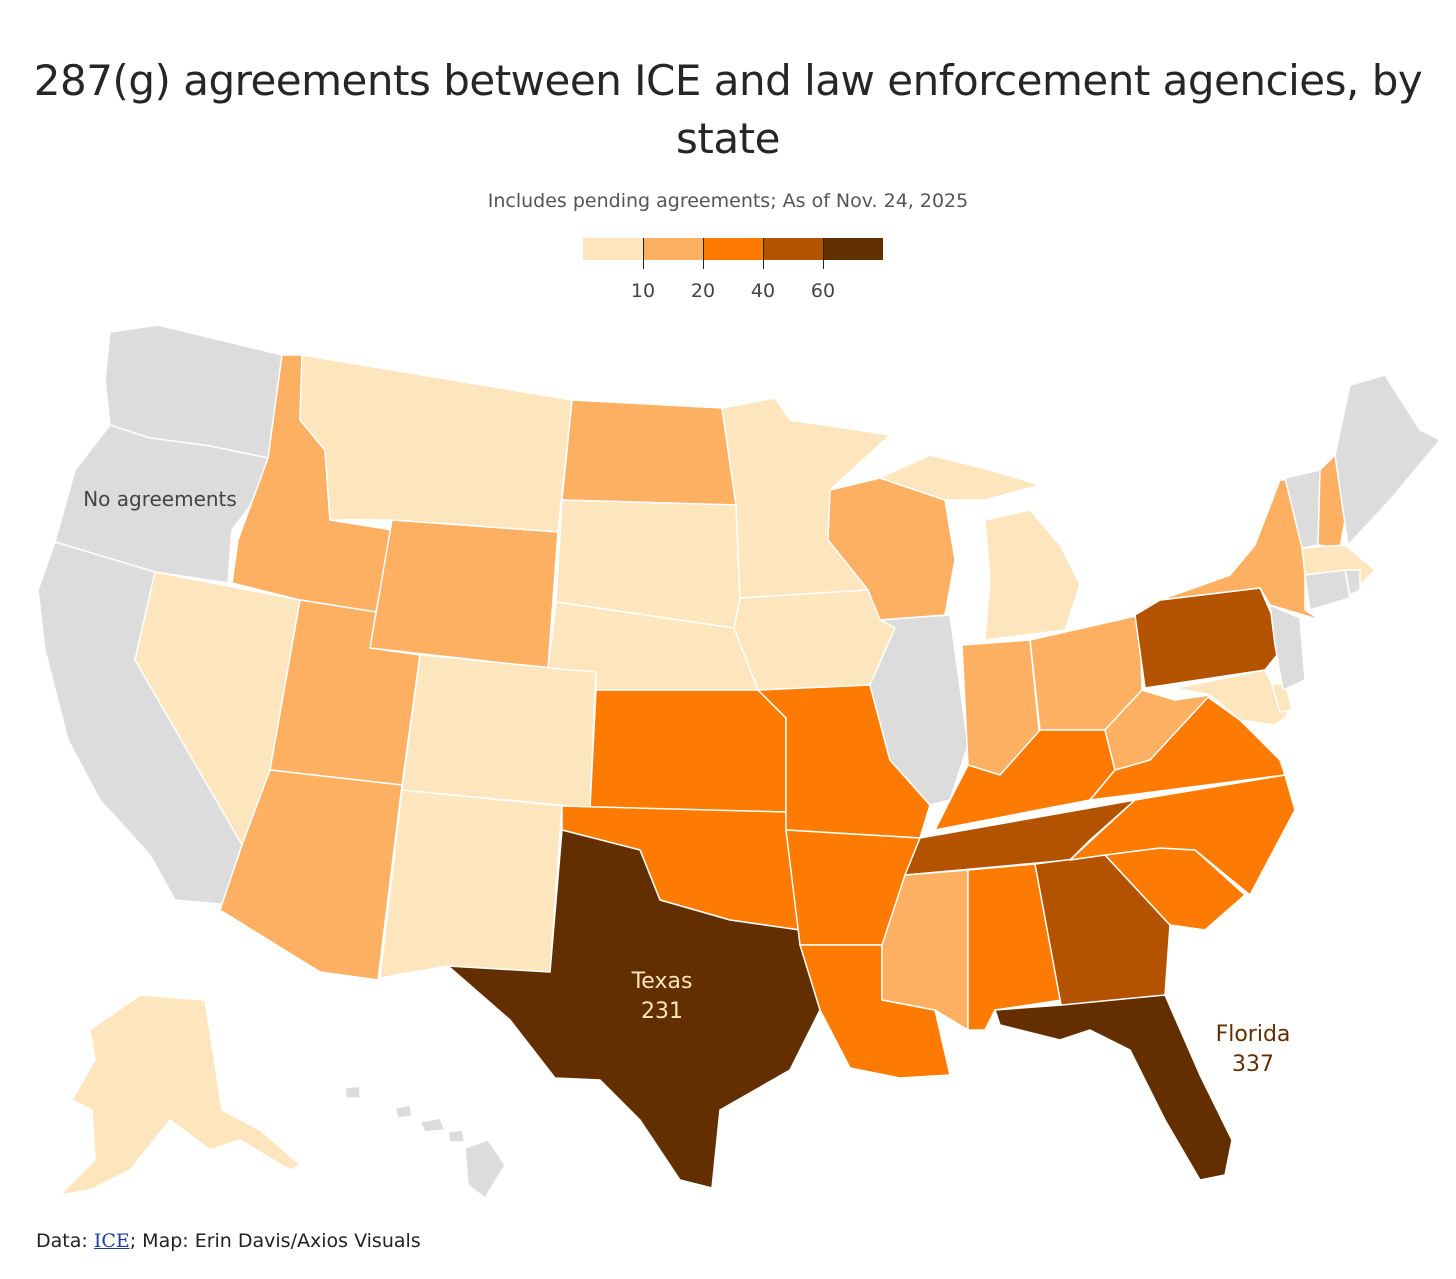 This screenshot has width=1456, height=1279. I want to click on source-note: Data: ICE; Map: Erin Davis/Axios Visuals, so click(228, 1241).